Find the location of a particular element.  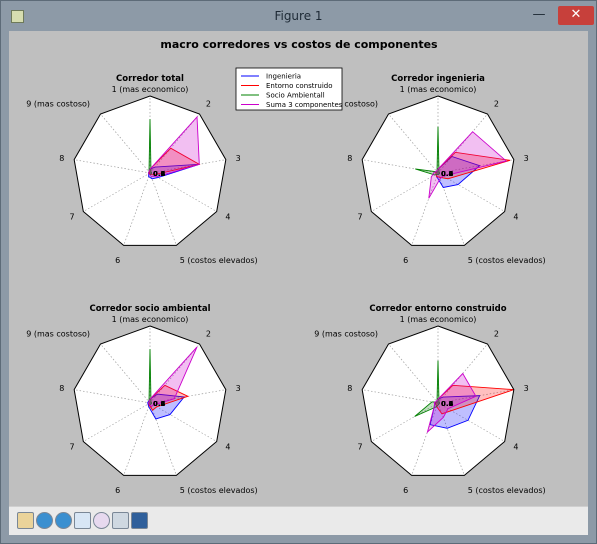

panel-title: Corredor ingenieria is located at coordinates (438, 79).